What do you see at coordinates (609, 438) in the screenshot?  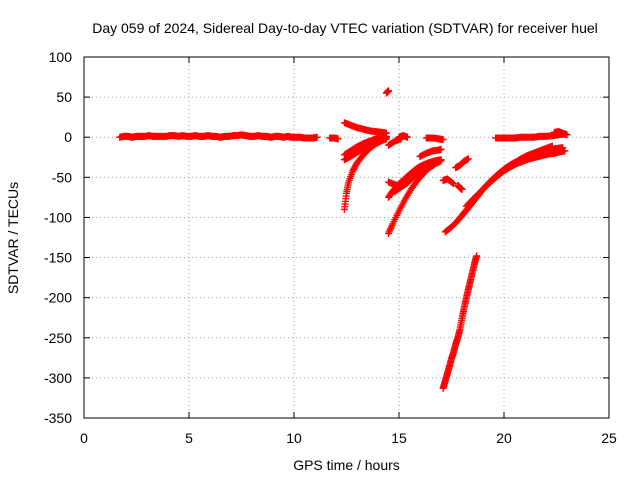 I see `x-tick-label: 25` at bounding box center [609, 438].